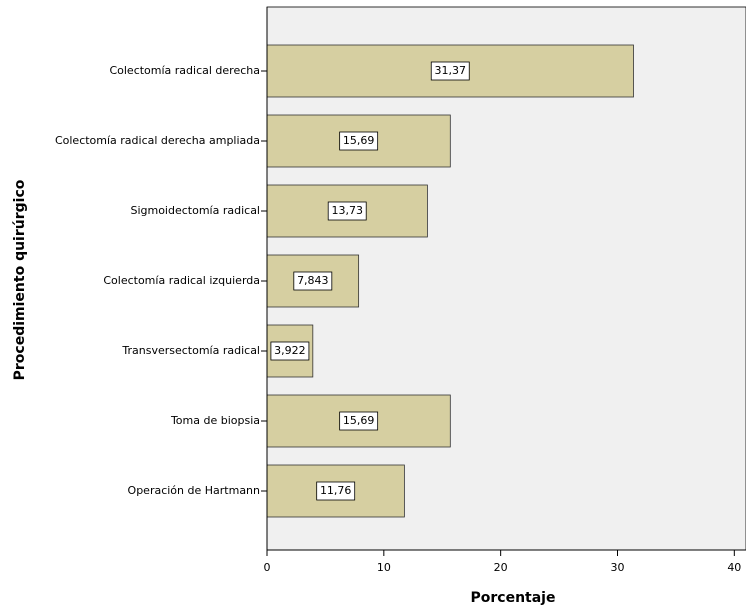 This screenshot has width=746, height=611. What do you see at coordinates (157, 140) in the screenshot?
I see `y-tick-label: Colectomía radical derecha ampliada` at bounding box center [157, 140].